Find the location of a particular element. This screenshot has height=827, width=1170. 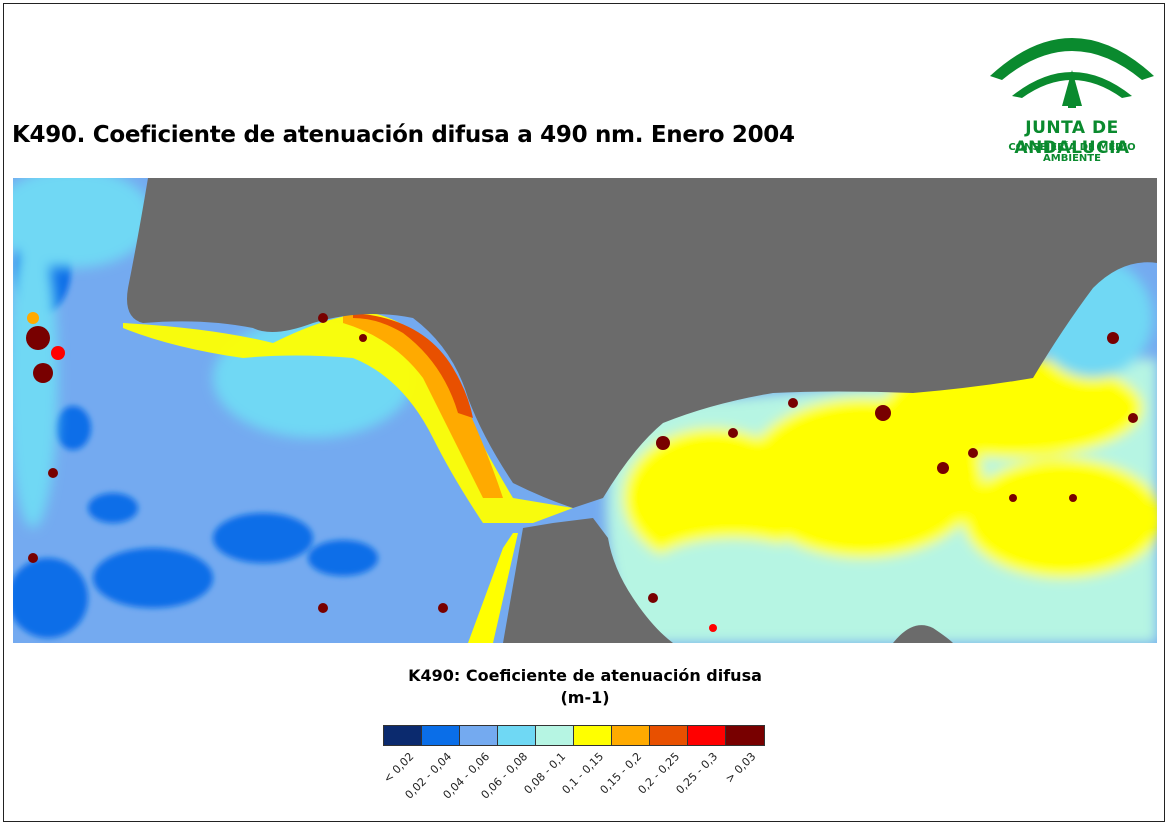

iberian-coastal-orange is located at coordinates (423, 405).